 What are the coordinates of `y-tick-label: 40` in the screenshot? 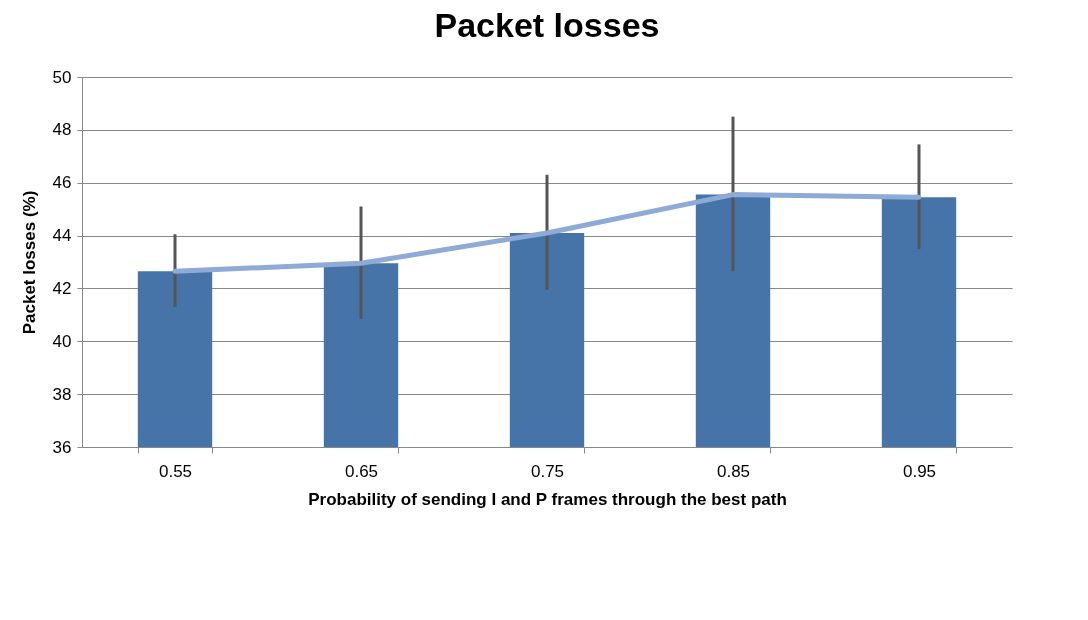 It's located at (62, 341).